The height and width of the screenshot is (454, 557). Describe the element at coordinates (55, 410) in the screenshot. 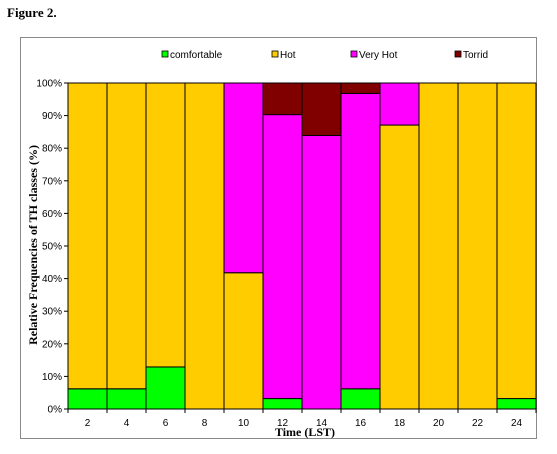

I see `y-tick-label: 0%` at that location.